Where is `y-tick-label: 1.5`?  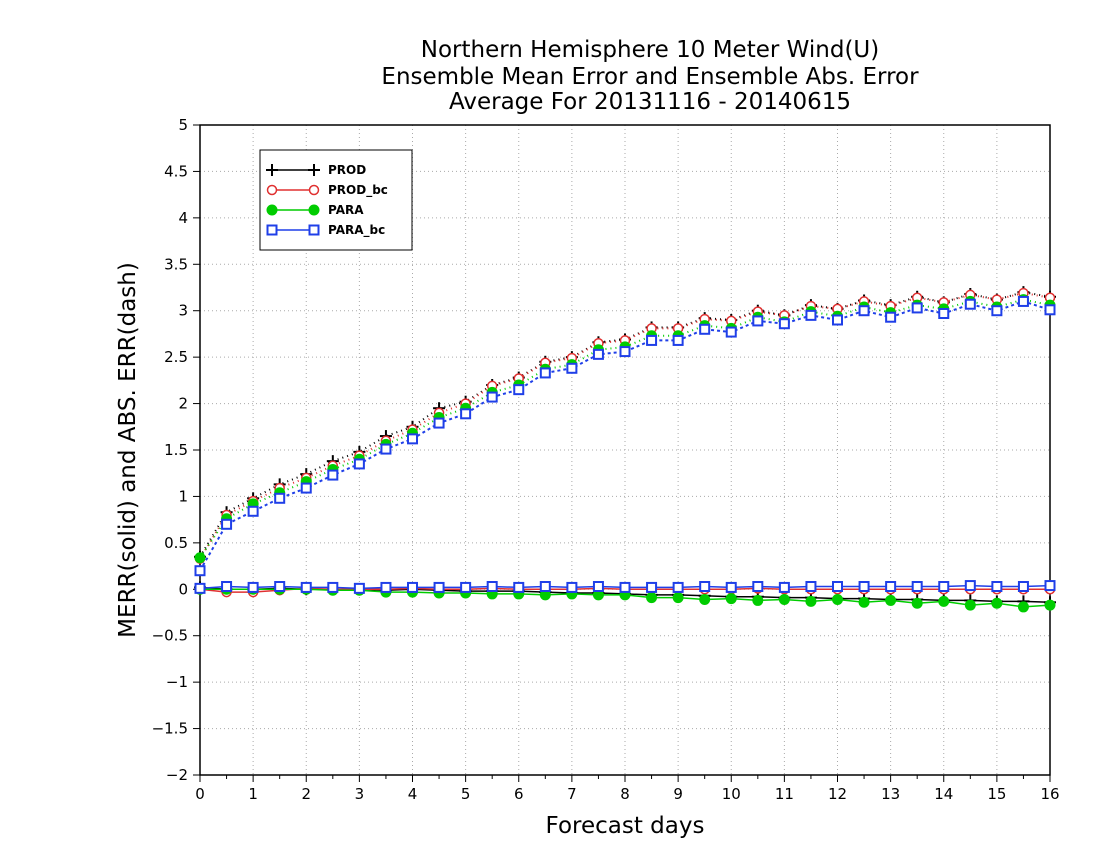
y-tick-label: 1.5 is located at coordinates (176, 450).